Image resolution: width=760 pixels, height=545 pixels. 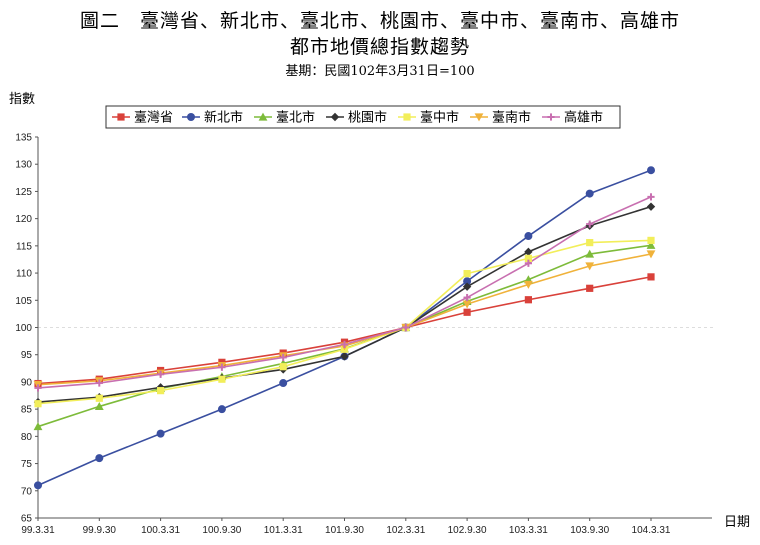 I want to click on legend-item-3: 臺北市, so click(x=284, y=118).